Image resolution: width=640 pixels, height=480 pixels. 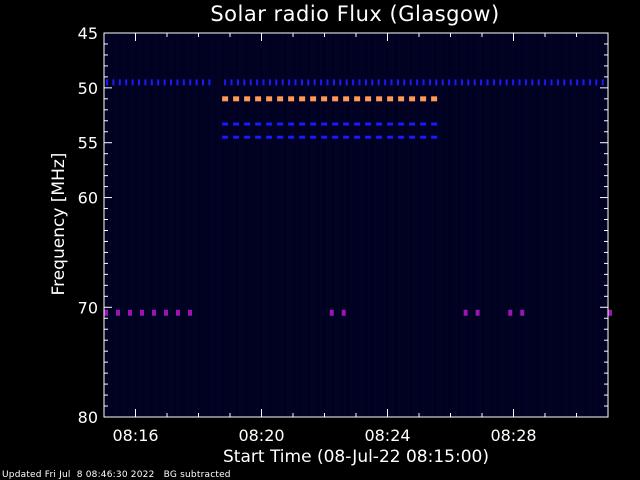 I want to click on y-tick-label-2: 55, so click(x=88, y=143).